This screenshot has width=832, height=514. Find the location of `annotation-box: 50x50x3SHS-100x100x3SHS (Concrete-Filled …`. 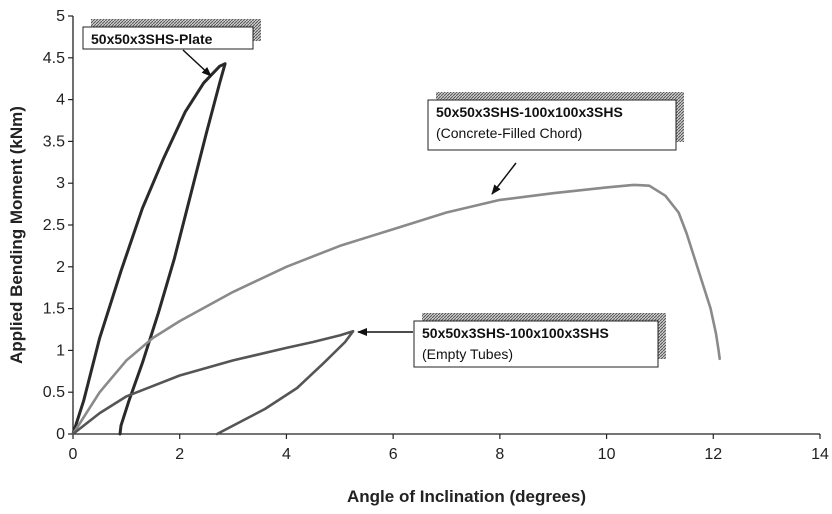

annotation-box: 50x50x3SHS-100x100x3SHS (Concrete-Filled … is located at coordinates (555, 143).